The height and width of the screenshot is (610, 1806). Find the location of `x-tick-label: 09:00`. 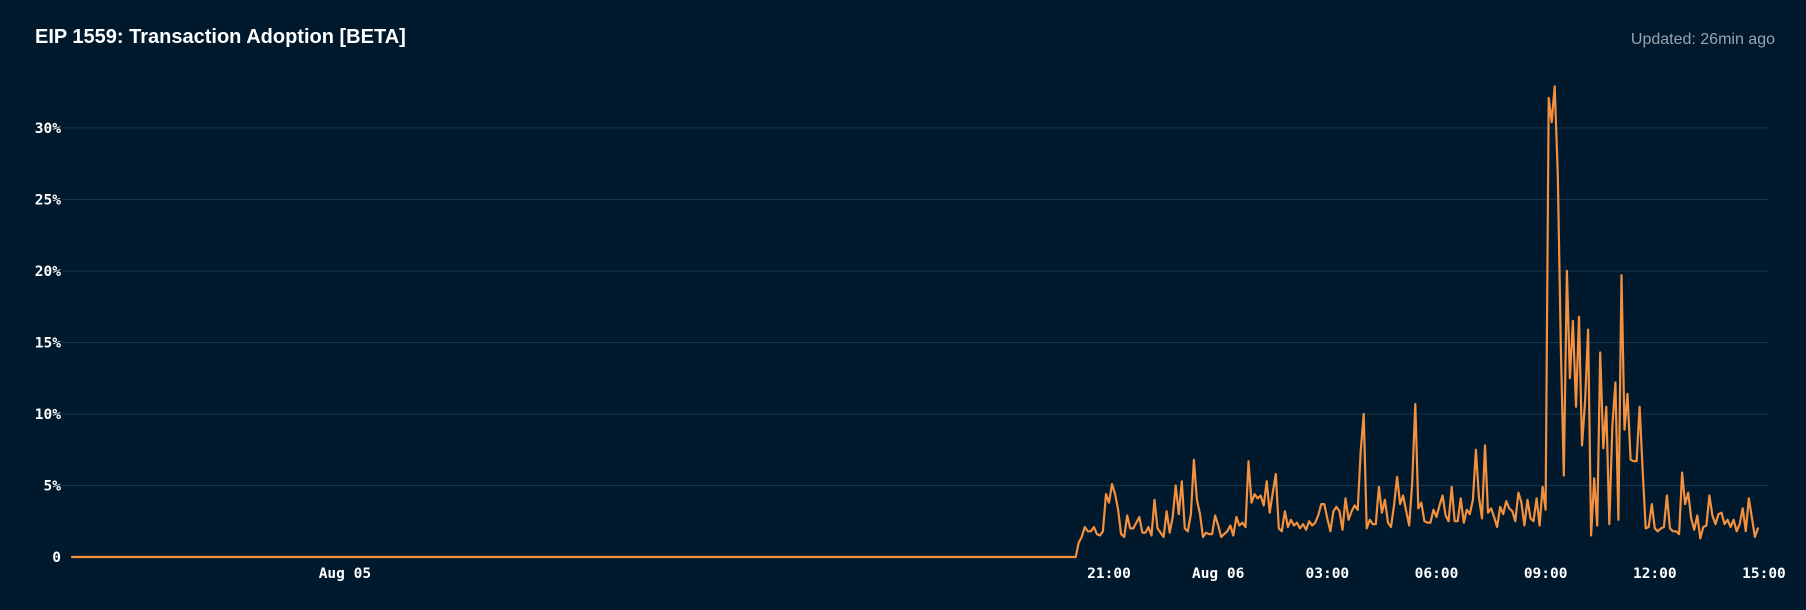

x-tick-label: 09:00 is located at coordinates (1546, 574).